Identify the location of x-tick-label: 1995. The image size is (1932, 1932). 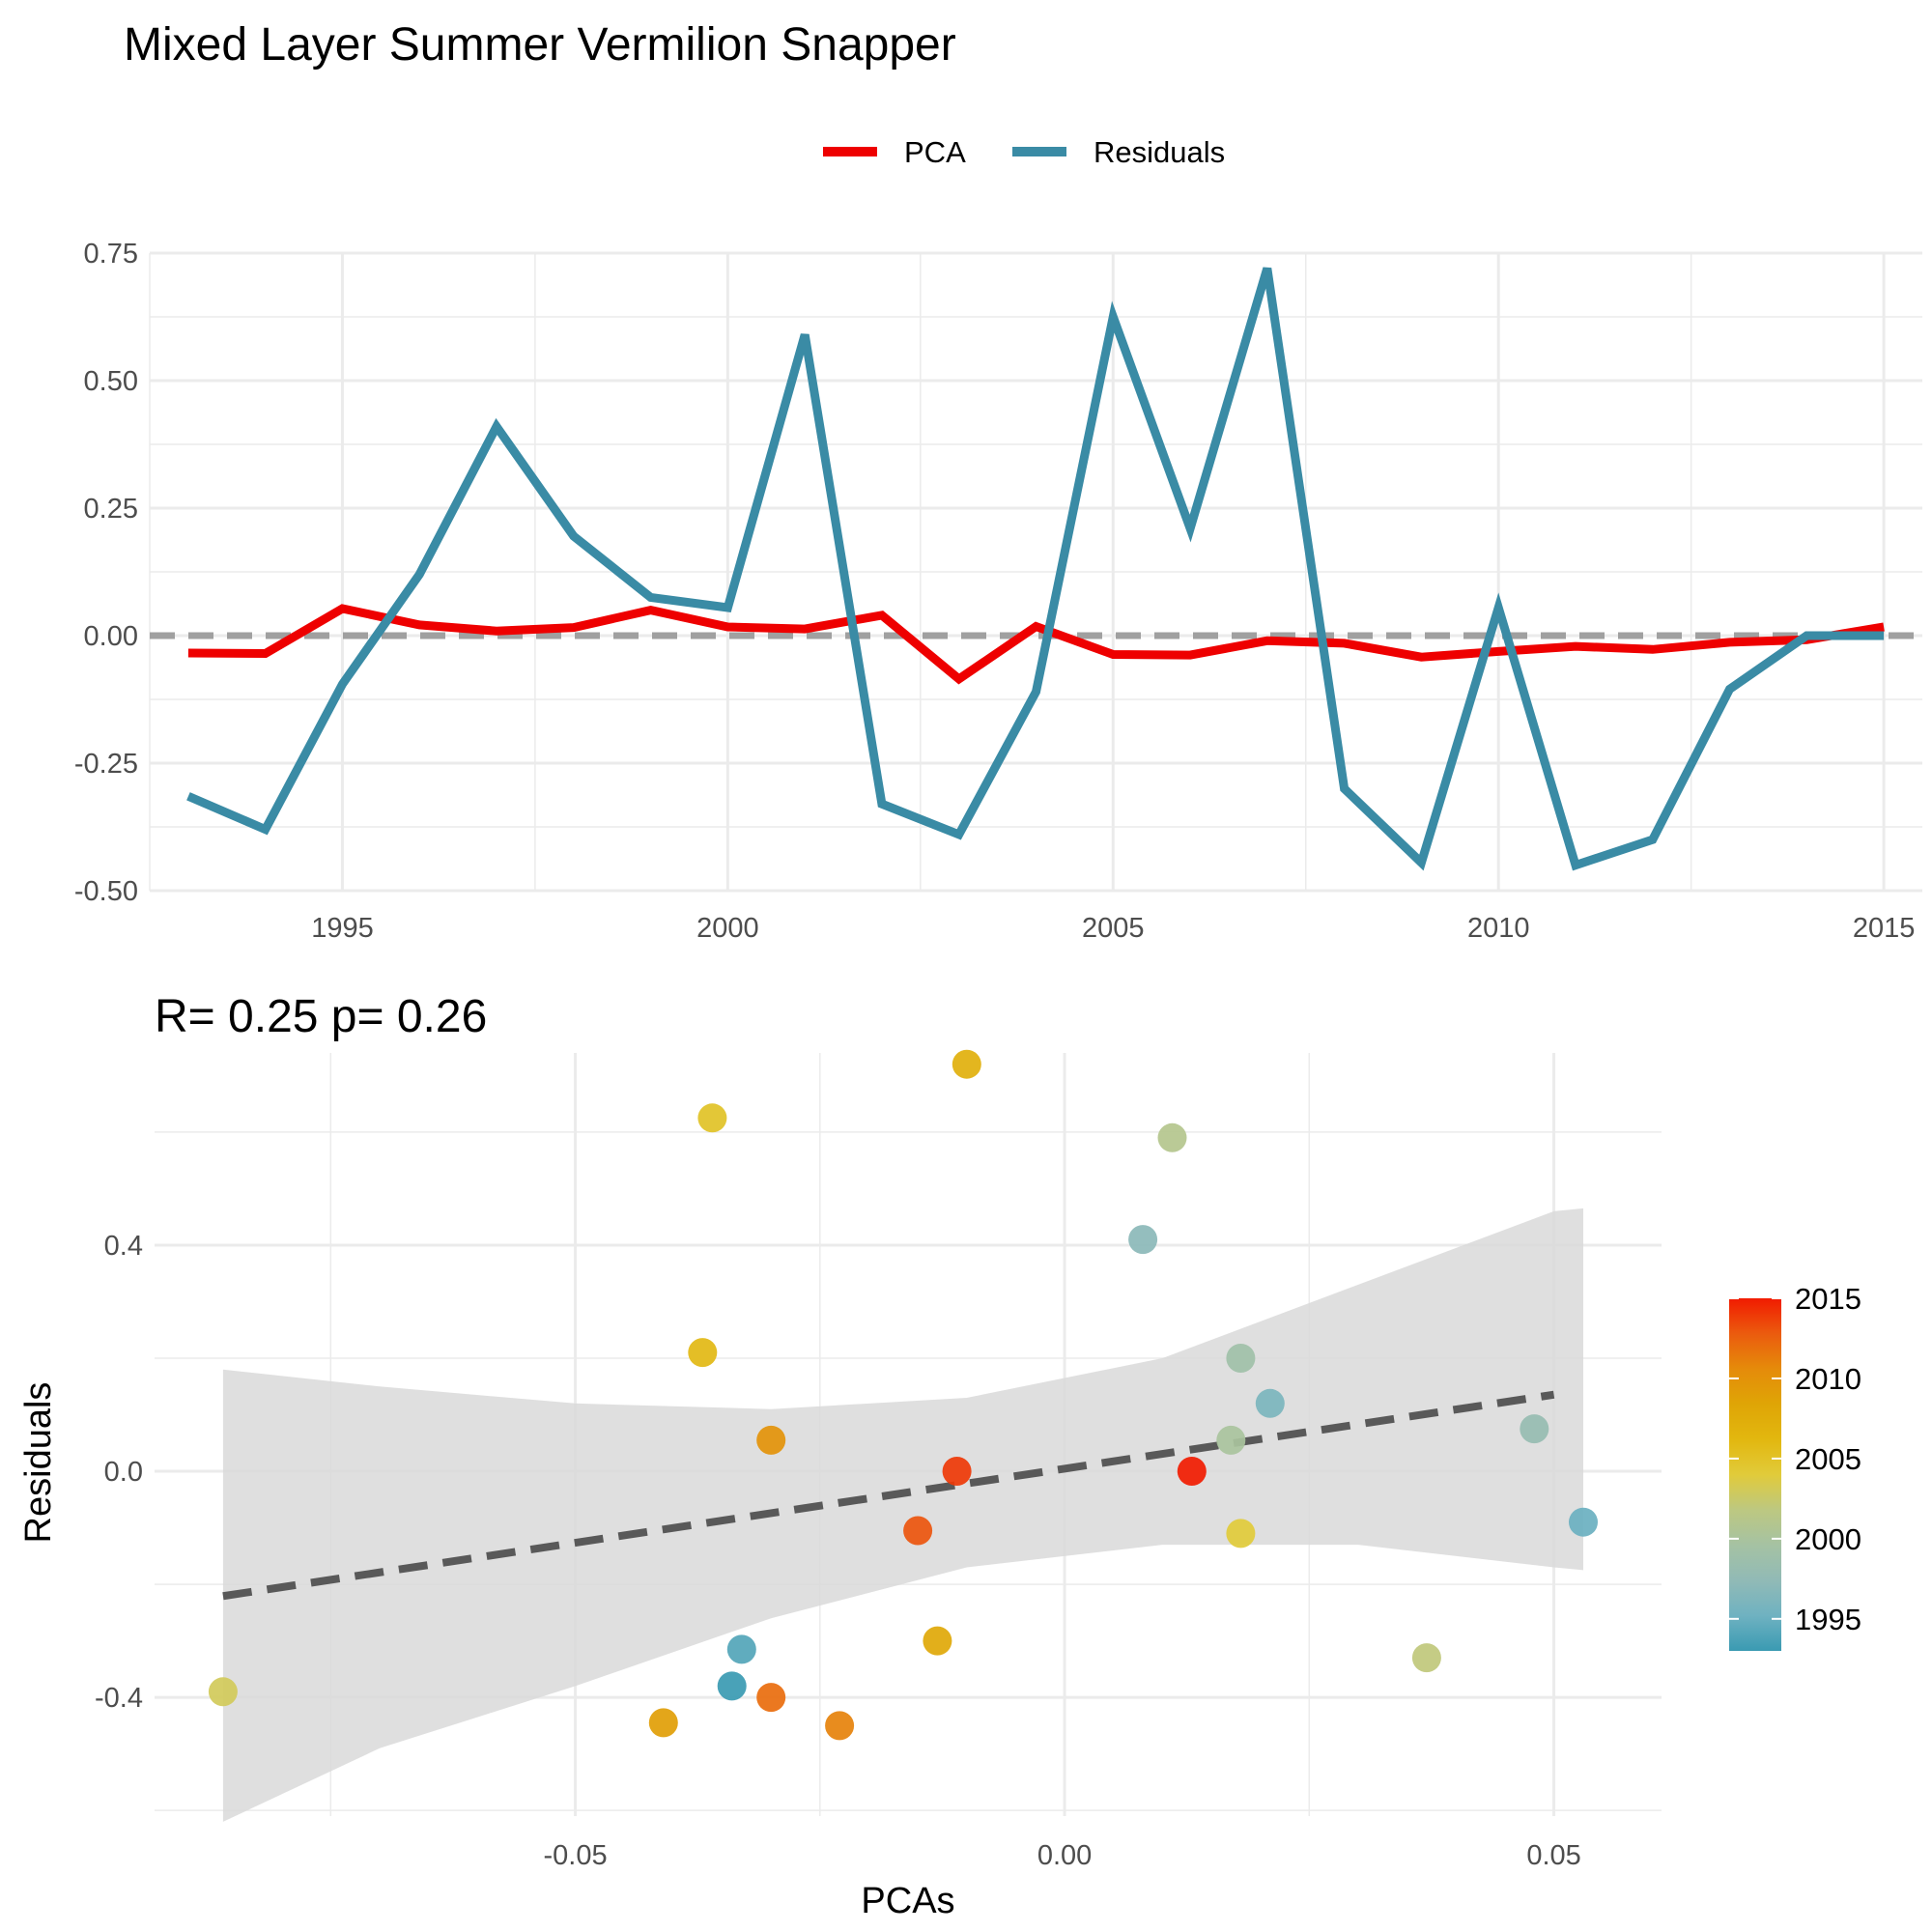
(342, 928).